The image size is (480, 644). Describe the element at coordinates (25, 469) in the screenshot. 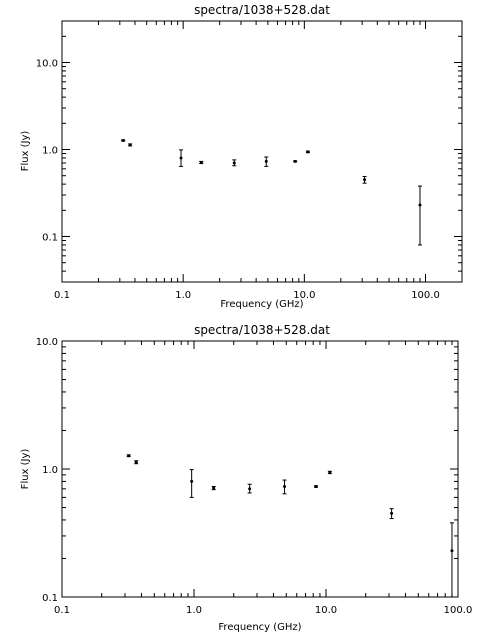

I see `bottom-plot-y-axis-label: Flux (Jy)` at that location.